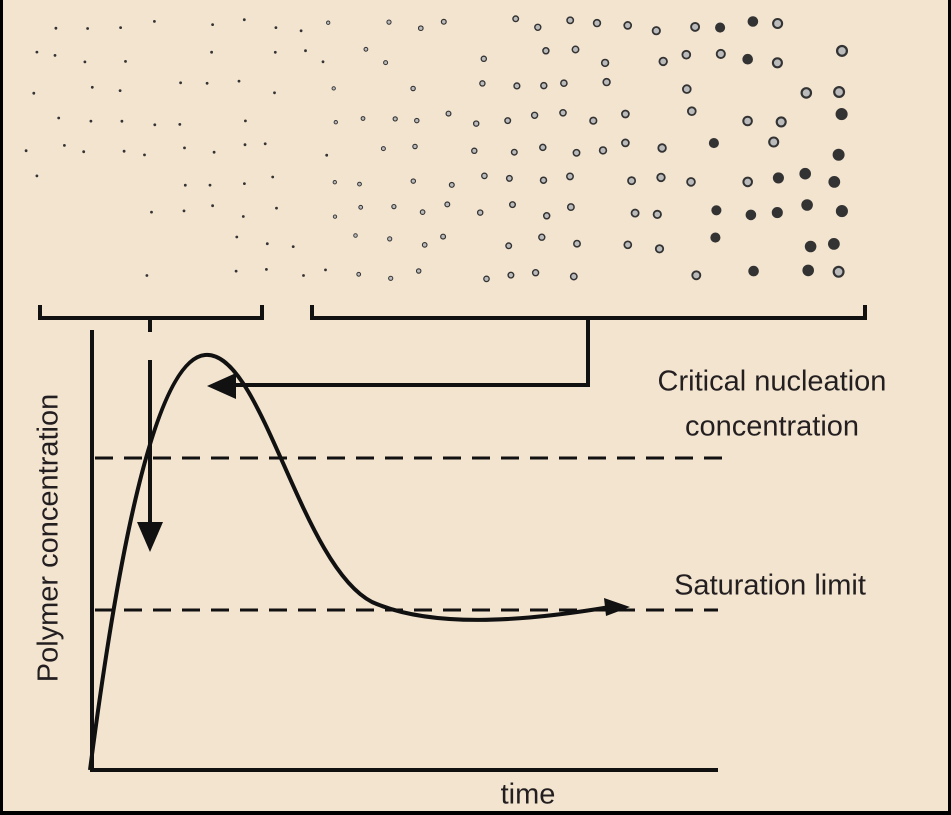 Image resolution: width=951 pixels, height=815 pixels. What do you see at coordinates (49, 538) in the screenshot?
I see `y-axis-label: Polymer concentration` at bounding box center [49, 538].